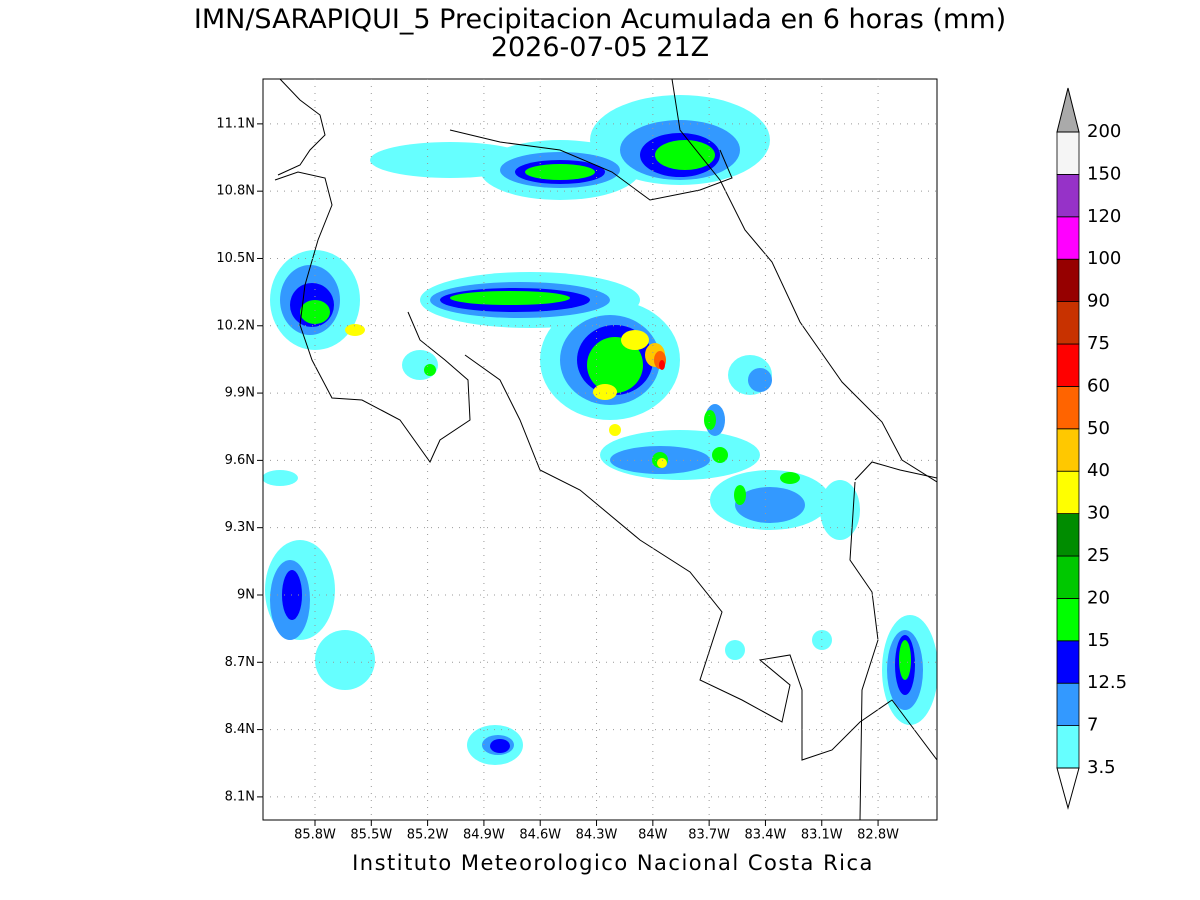 The height and width of the screenshot is (900, 1200). Describe the element at coordinates (235, 325) in the screenshot. I see `lat-tick-label: 10.2N` at that location.